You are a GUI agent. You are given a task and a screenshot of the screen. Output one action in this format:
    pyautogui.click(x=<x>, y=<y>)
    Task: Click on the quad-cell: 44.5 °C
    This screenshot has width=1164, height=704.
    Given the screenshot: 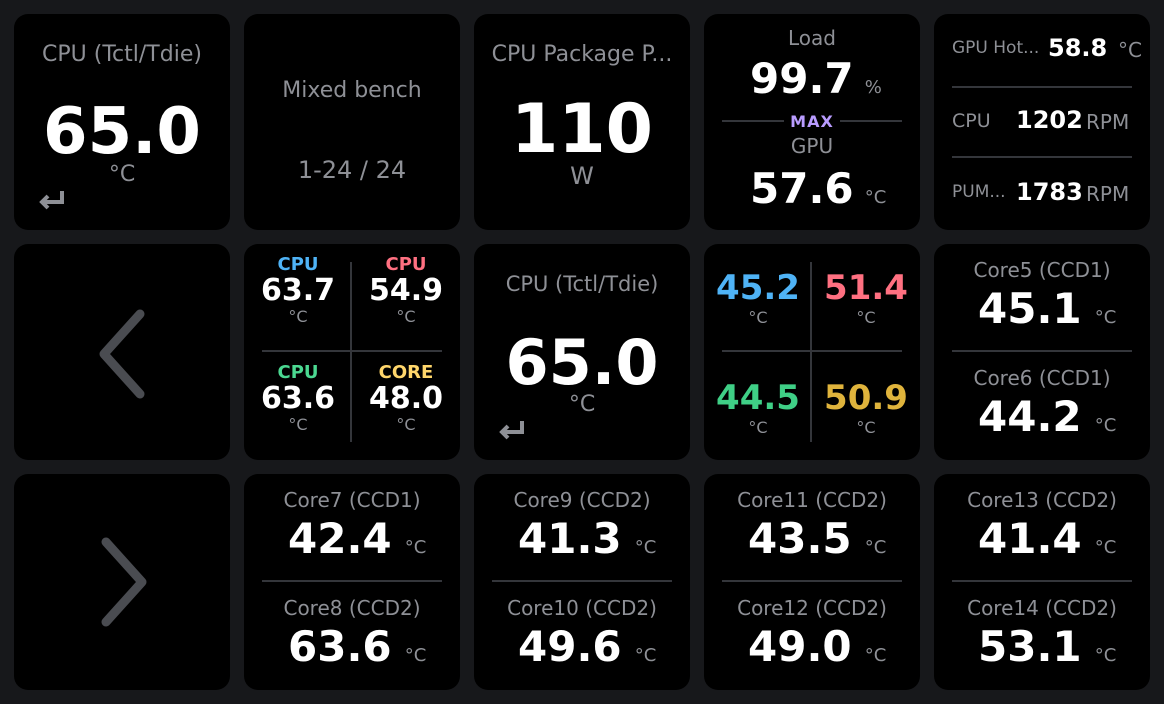 What is the action you would take?
    pyautogui.click(x=758, y=407)
    